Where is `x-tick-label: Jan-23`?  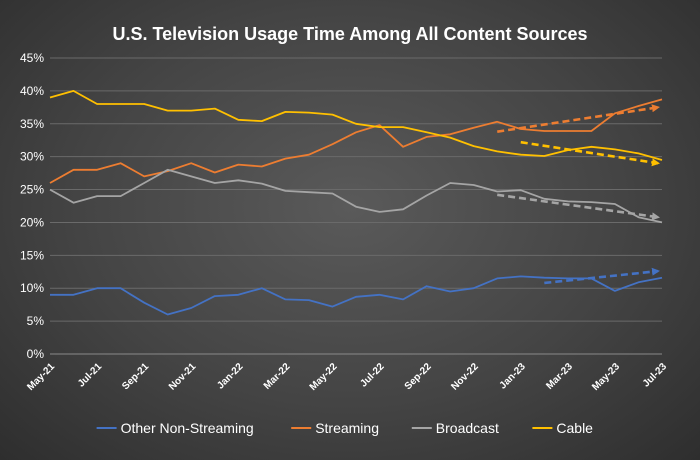
x-tick-label: Jan-23 is located at coordinates (513, 376).